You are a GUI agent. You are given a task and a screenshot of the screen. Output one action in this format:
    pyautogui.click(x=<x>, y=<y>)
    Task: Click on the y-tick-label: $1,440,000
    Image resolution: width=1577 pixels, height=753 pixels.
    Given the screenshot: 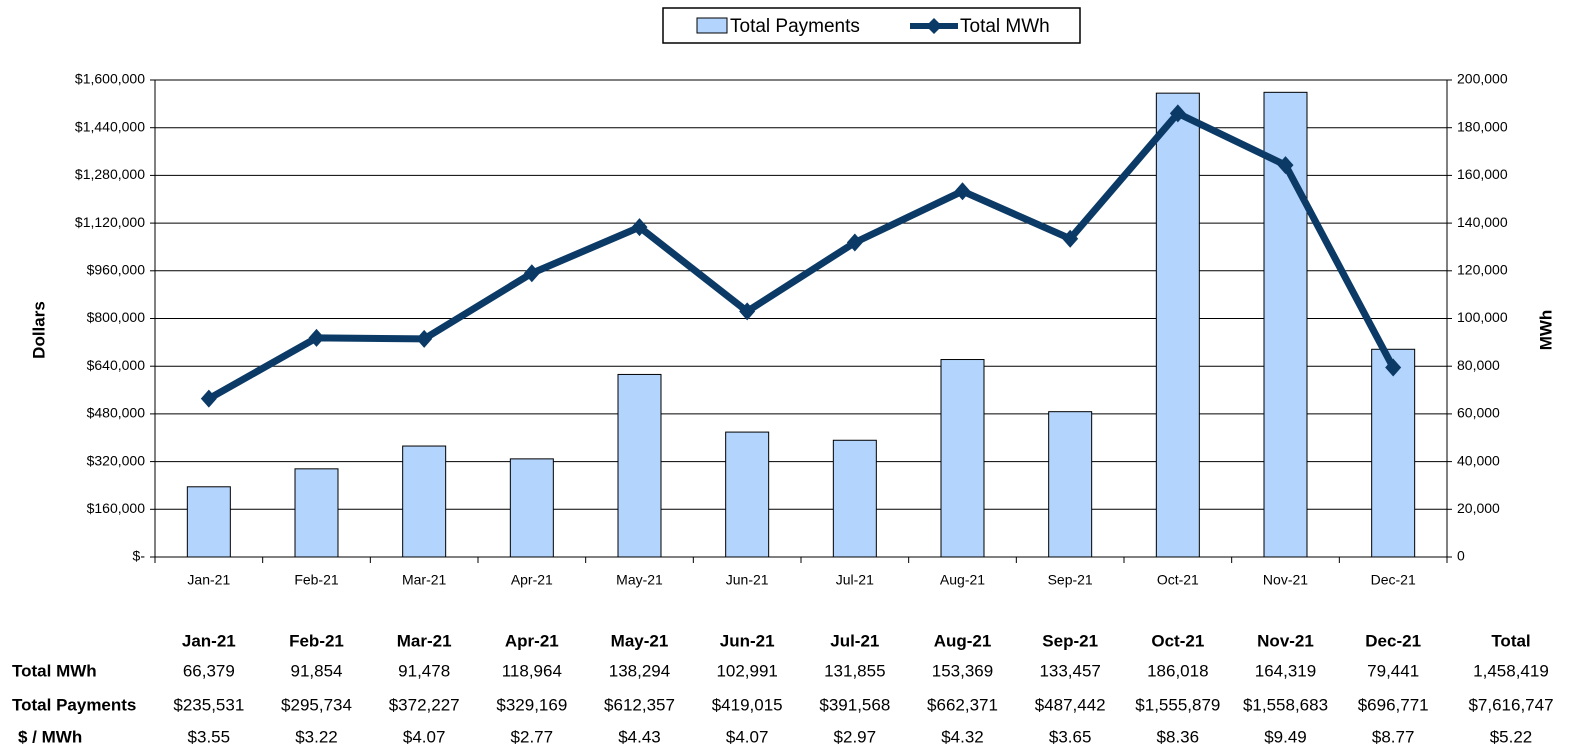 What is the action you would take?
    pyautogui.click(x=110, y=126)
    